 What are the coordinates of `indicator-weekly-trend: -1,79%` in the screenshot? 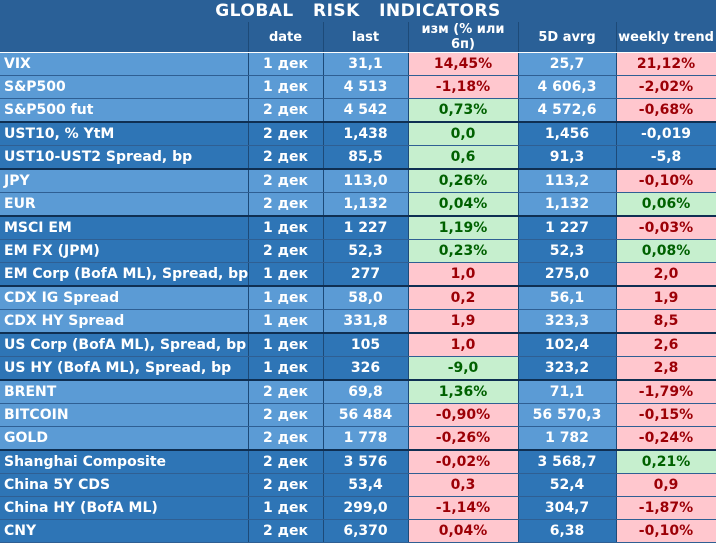 It's located at (666, 391).